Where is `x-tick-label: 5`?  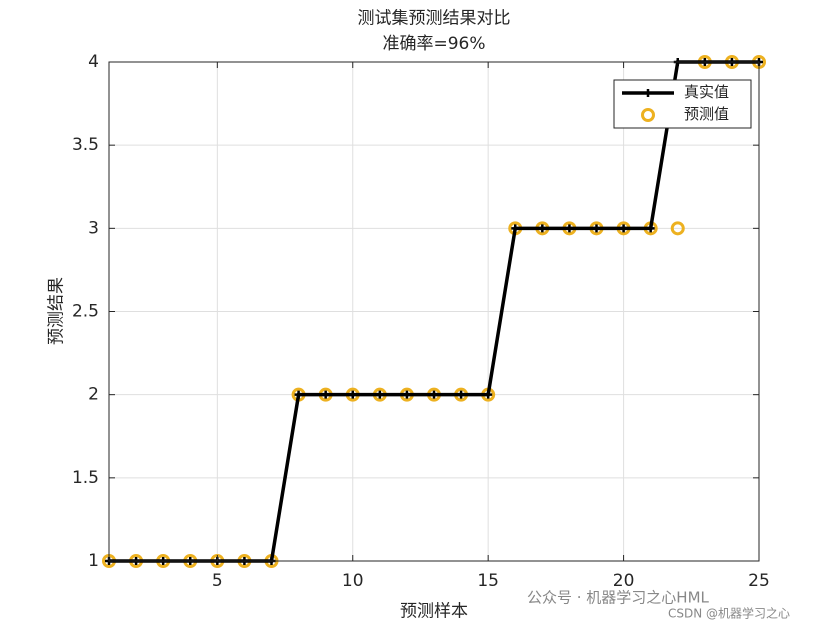
x-tick-label: 5 is located at coordinates (217, 581).